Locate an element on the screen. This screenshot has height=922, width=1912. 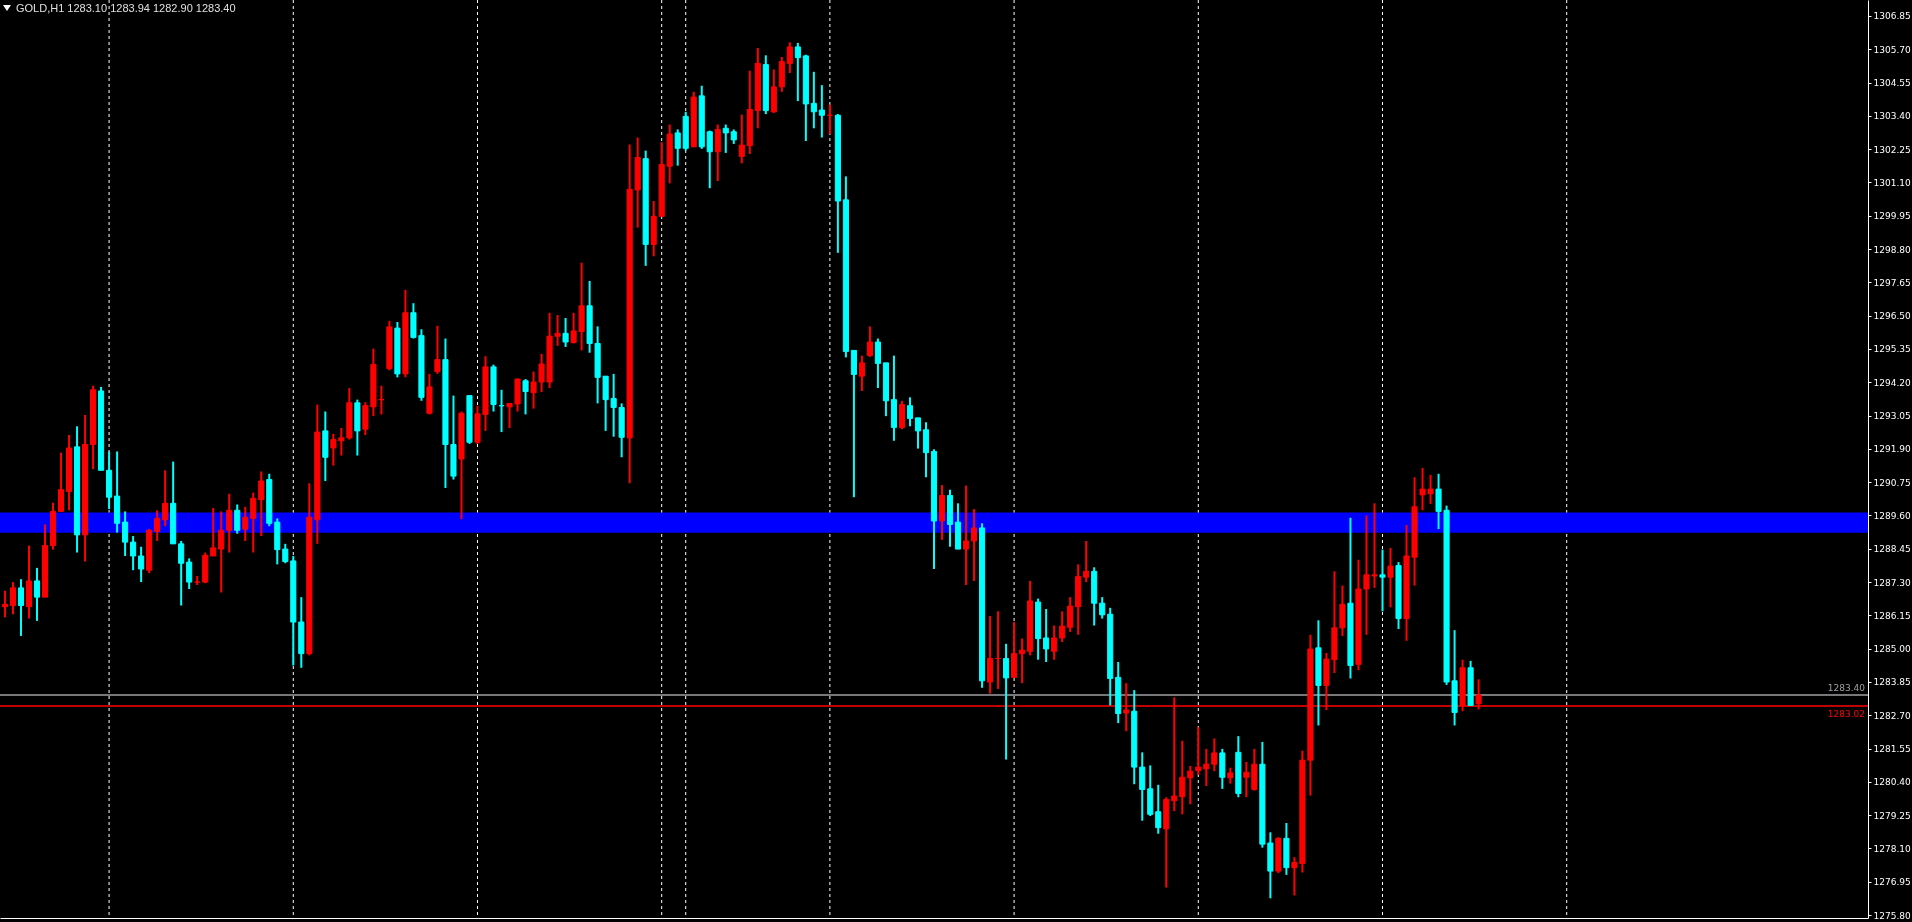
y-tick-label: 1289.60 is located at coordinates (1892, 515).